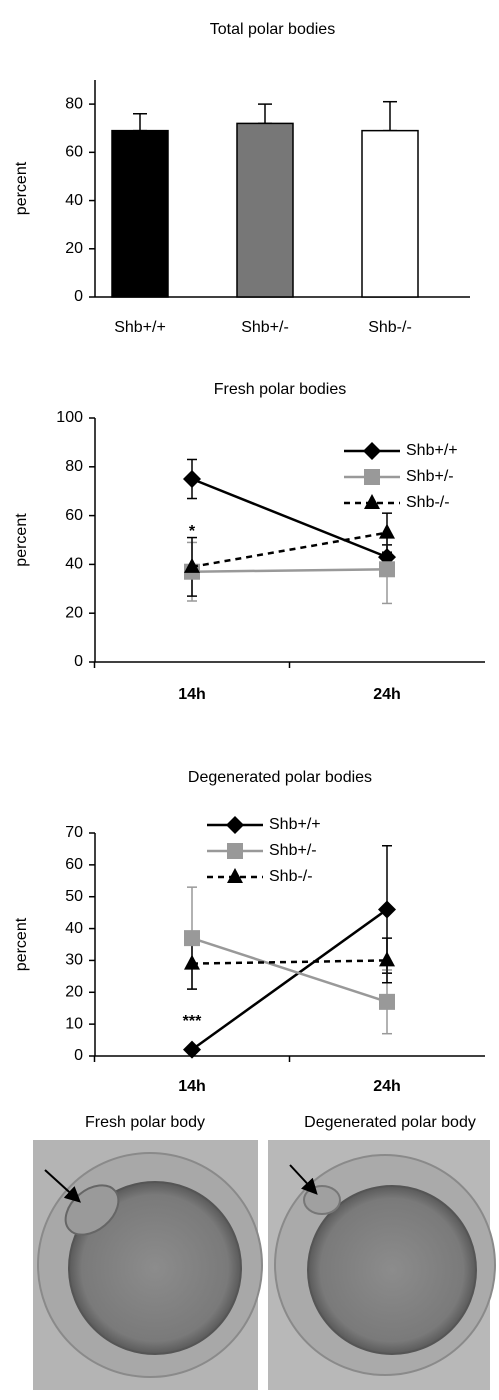  I want to click on y-tick-label: 100, so click(69, 417).